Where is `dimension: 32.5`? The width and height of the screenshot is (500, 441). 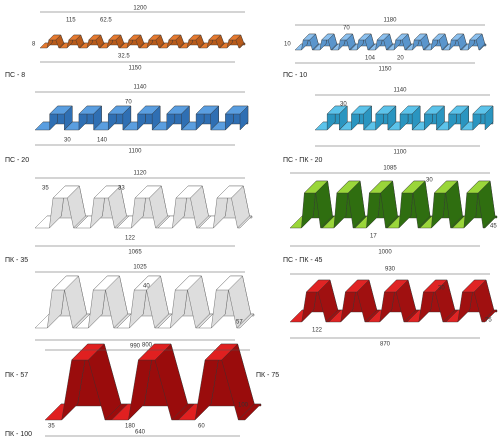 dimension: 32.5 is located at coordinates (124, 57).